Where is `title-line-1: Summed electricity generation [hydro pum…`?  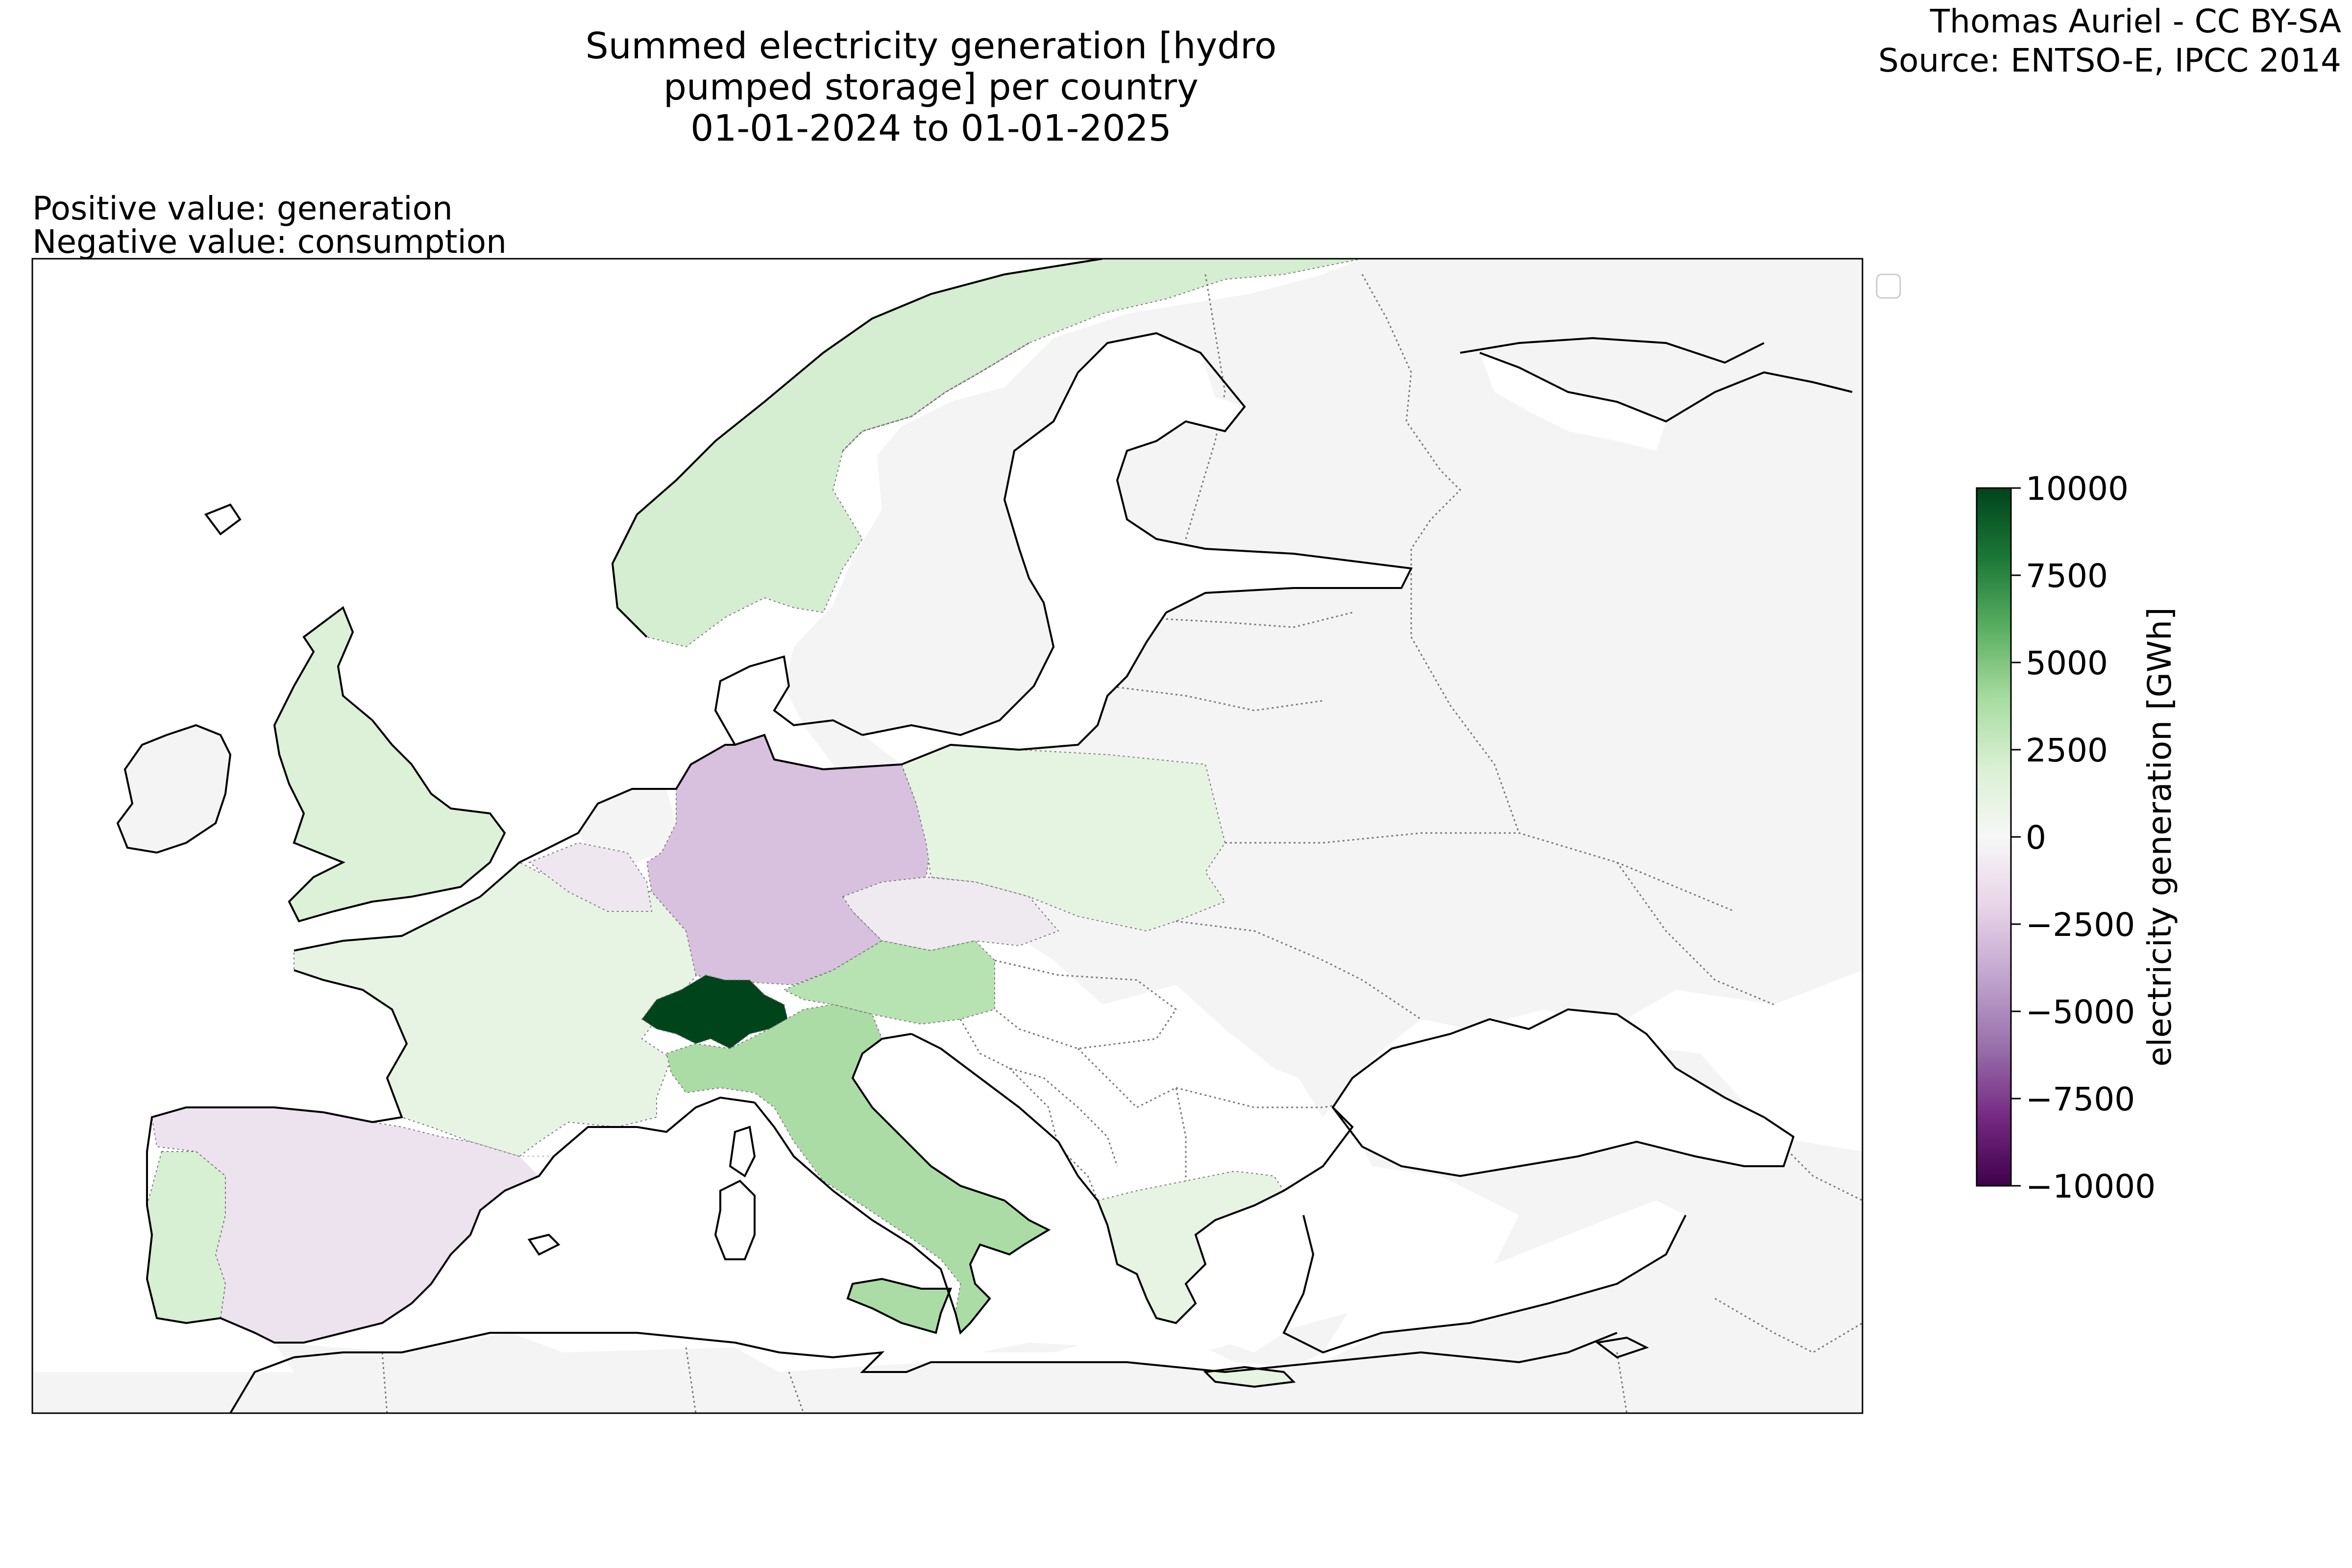 title-line-1: Summed electricity generation [hydro pum… is located at coordinates (931, 66).